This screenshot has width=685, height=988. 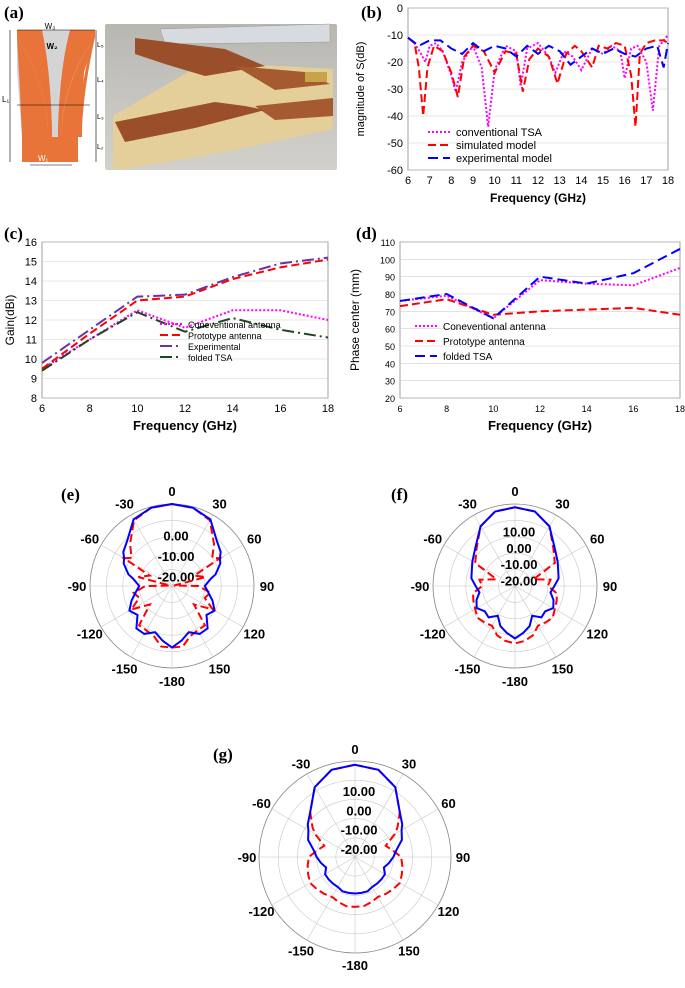 I want to click on series-line-experimental-model, so click(x=538, y=52).